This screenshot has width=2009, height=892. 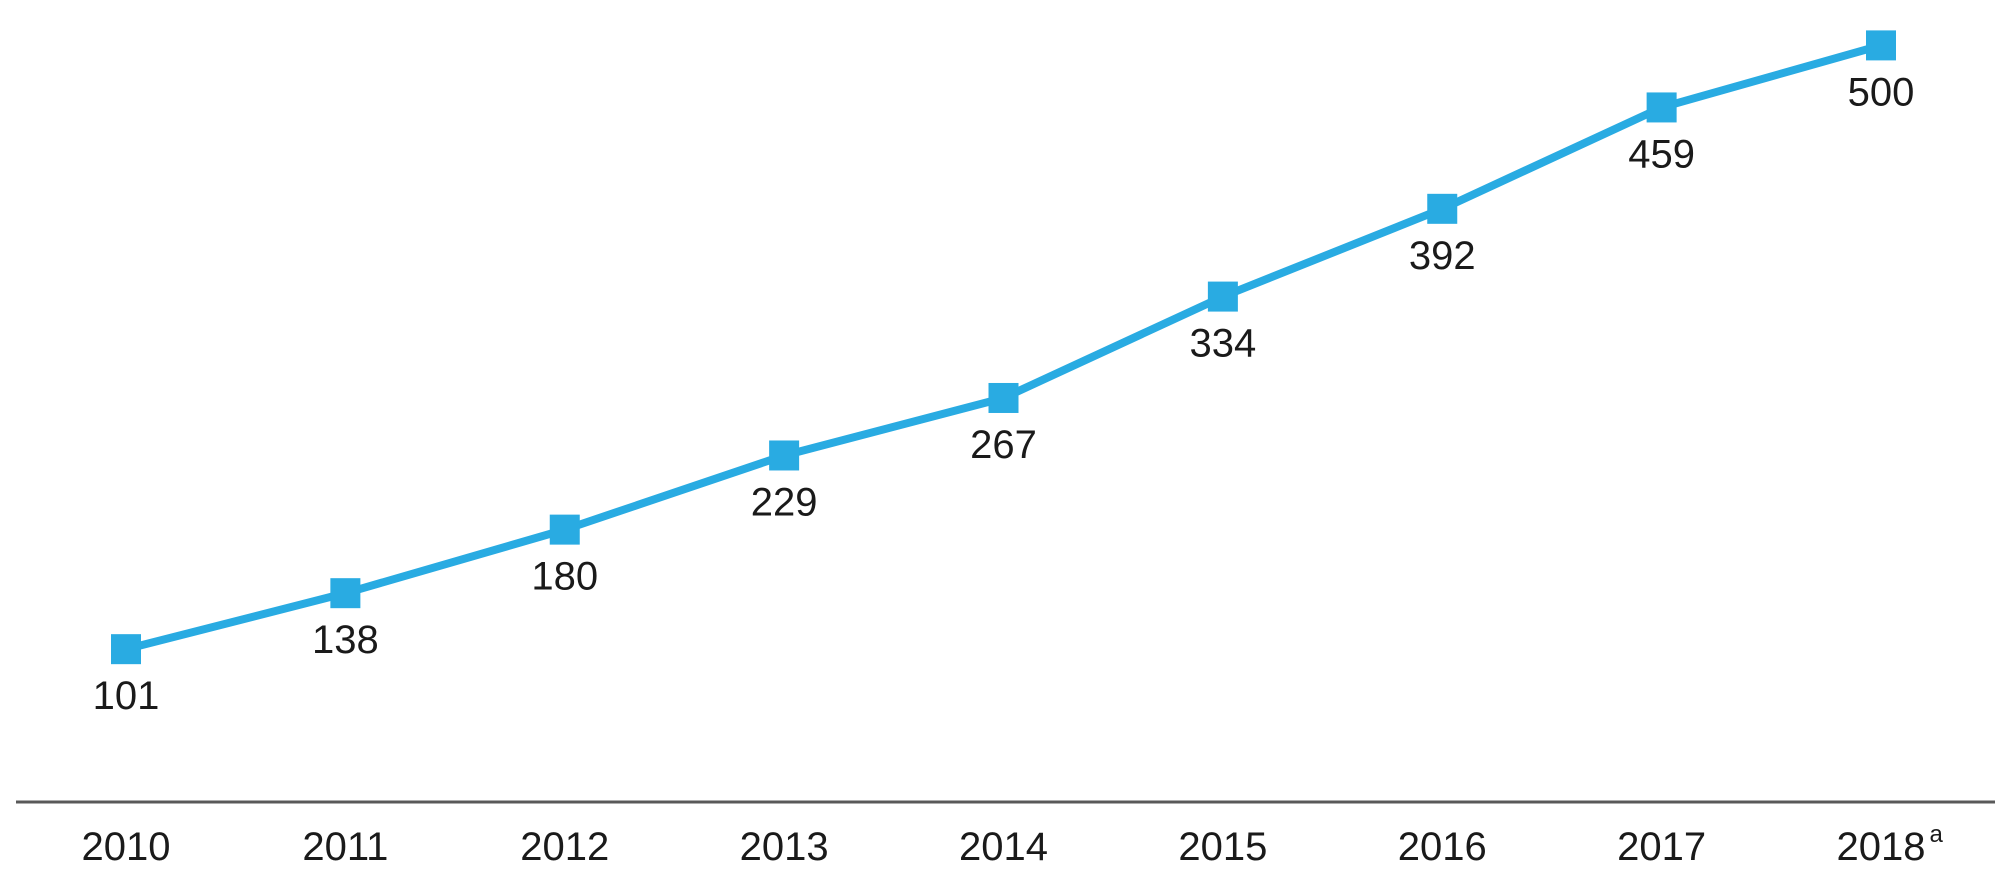 I want to click on marker-2013, so click(x=784, y=455).